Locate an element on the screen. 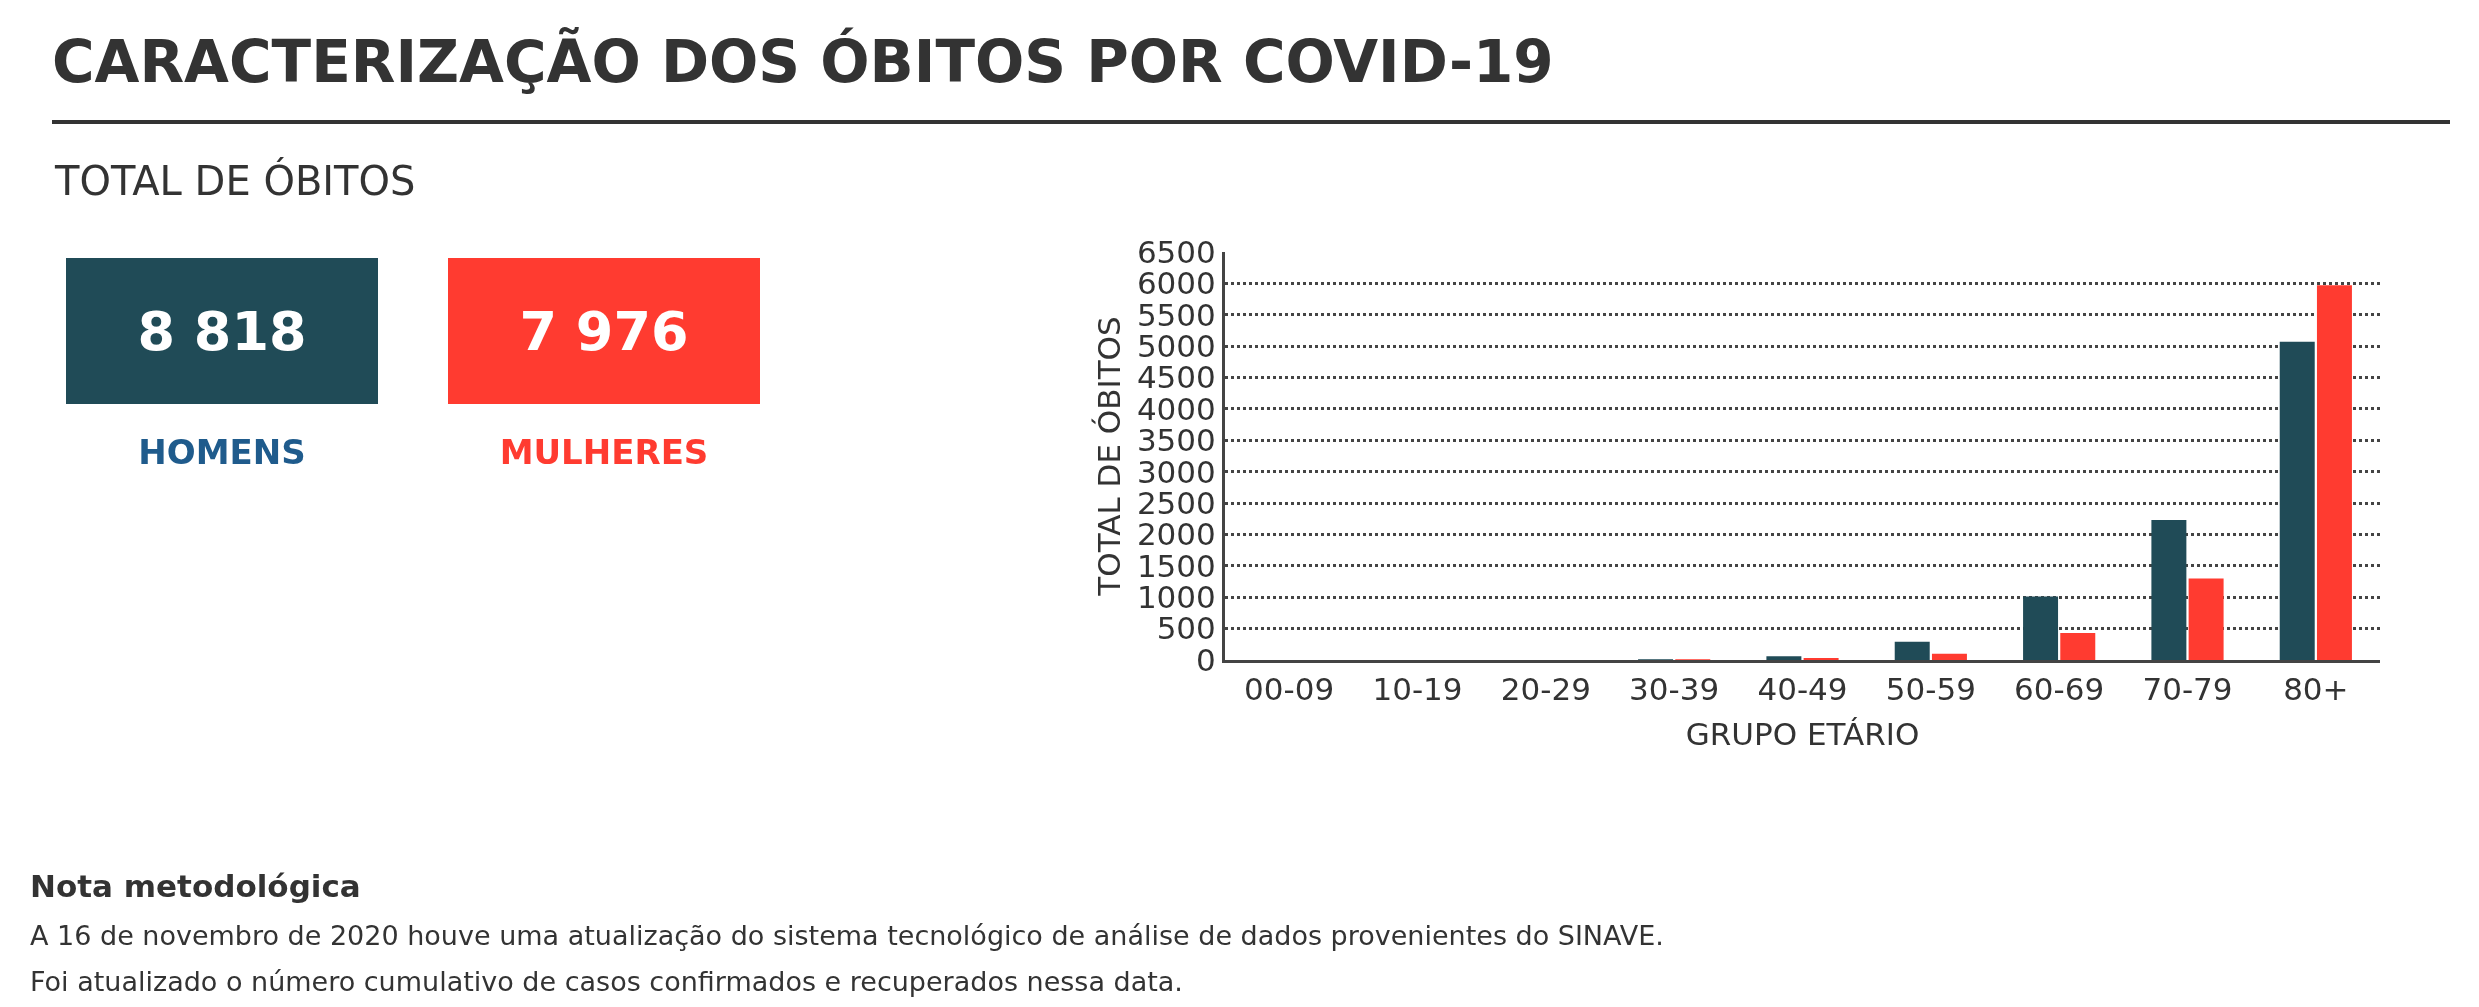 This screenshot has width=2479, height=1007. text: A 16 de novembro de 2020 houve uma atualização do sistema tecnológico de análise de dados provenientes do SINAVE. is located at coordinates (847, 935).